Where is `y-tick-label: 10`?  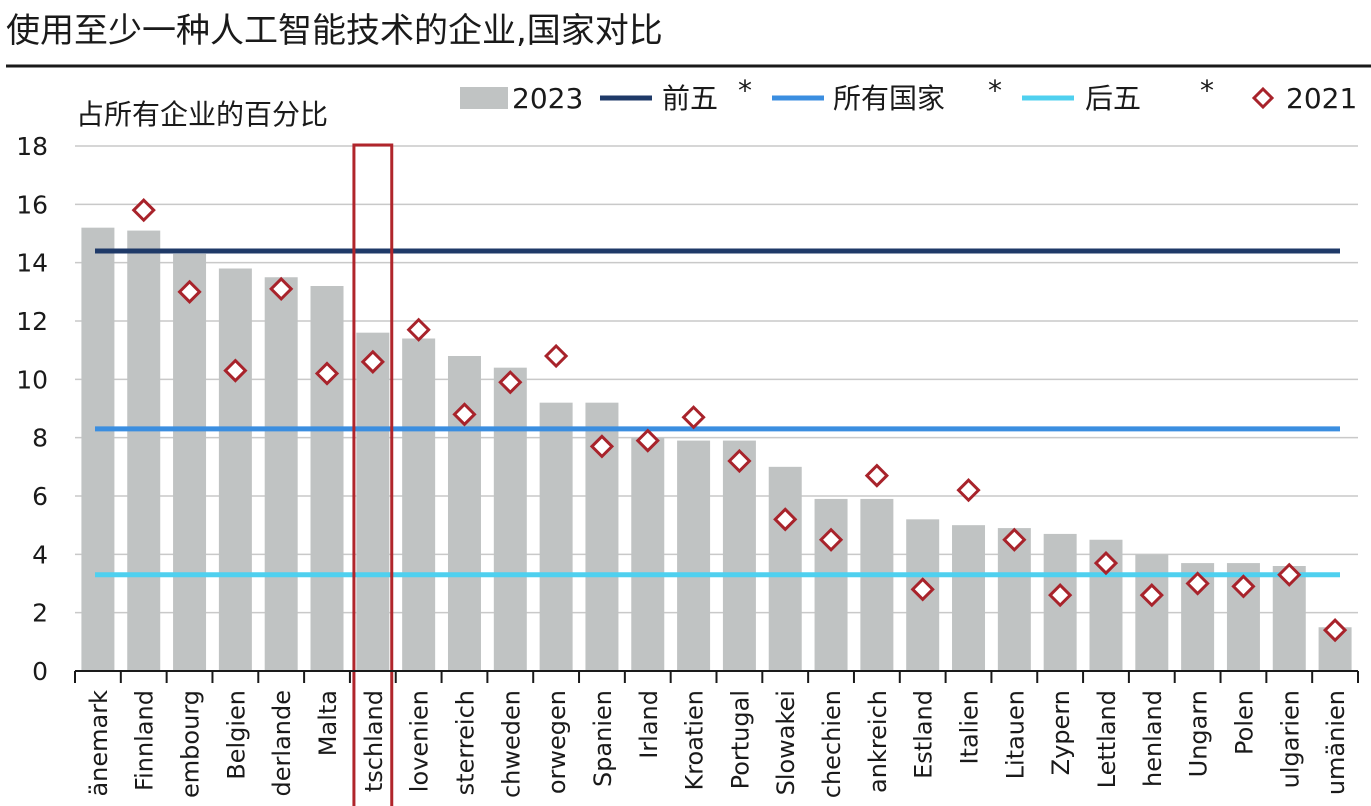
y-tick-label: 10 is located at coordinates (32, 379).